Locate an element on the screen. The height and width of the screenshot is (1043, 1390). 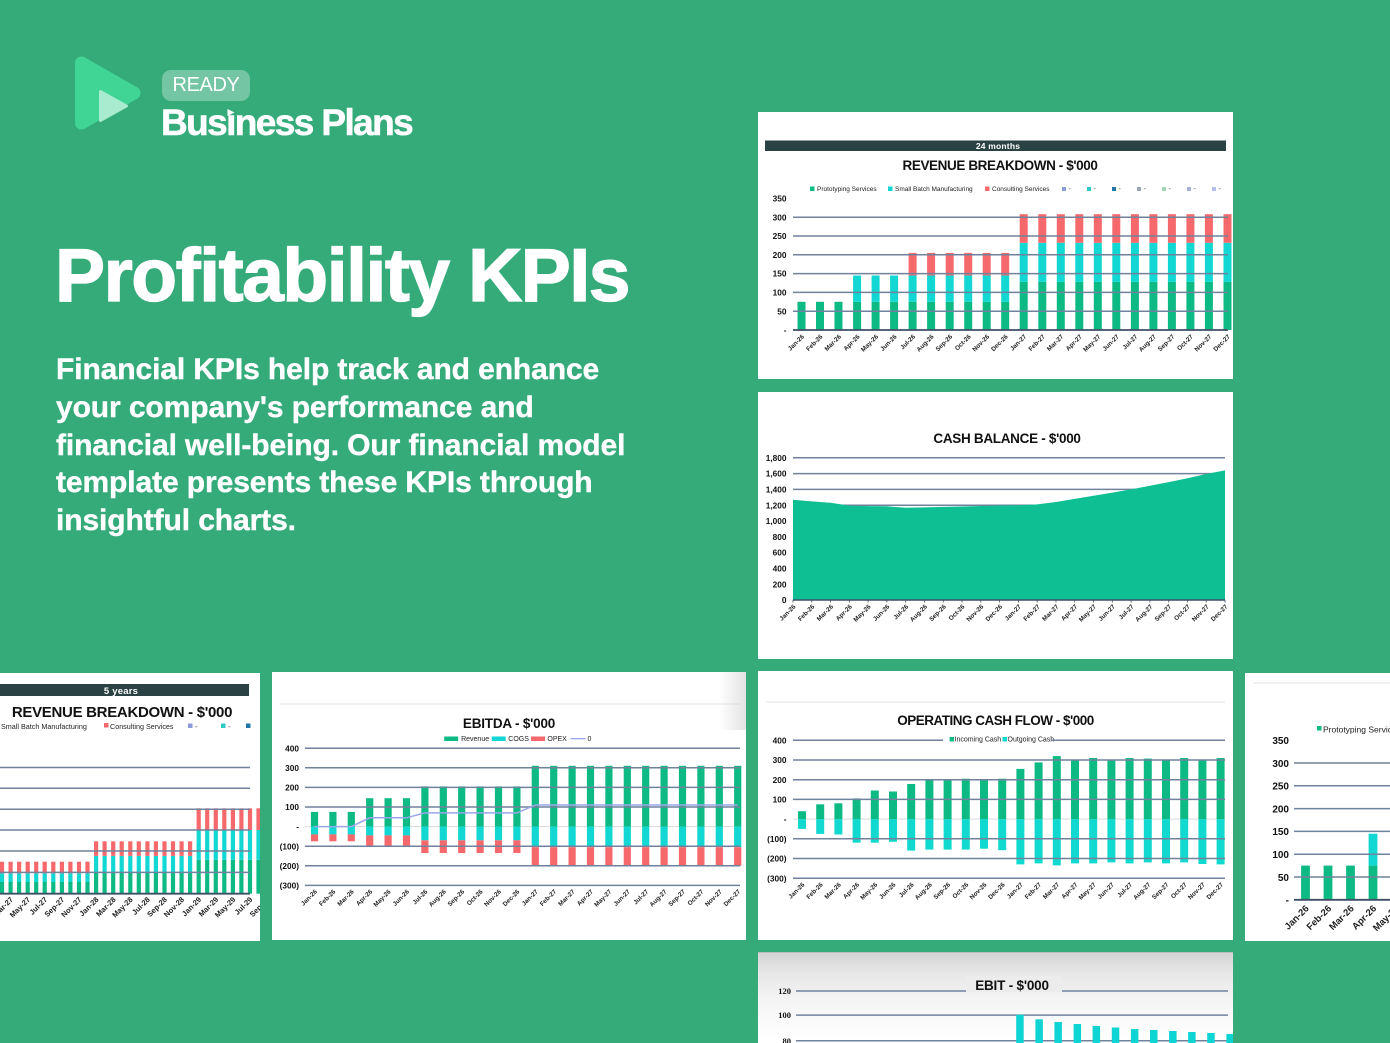
svg-text: Consulting Services is located at coordinates (142, 726).